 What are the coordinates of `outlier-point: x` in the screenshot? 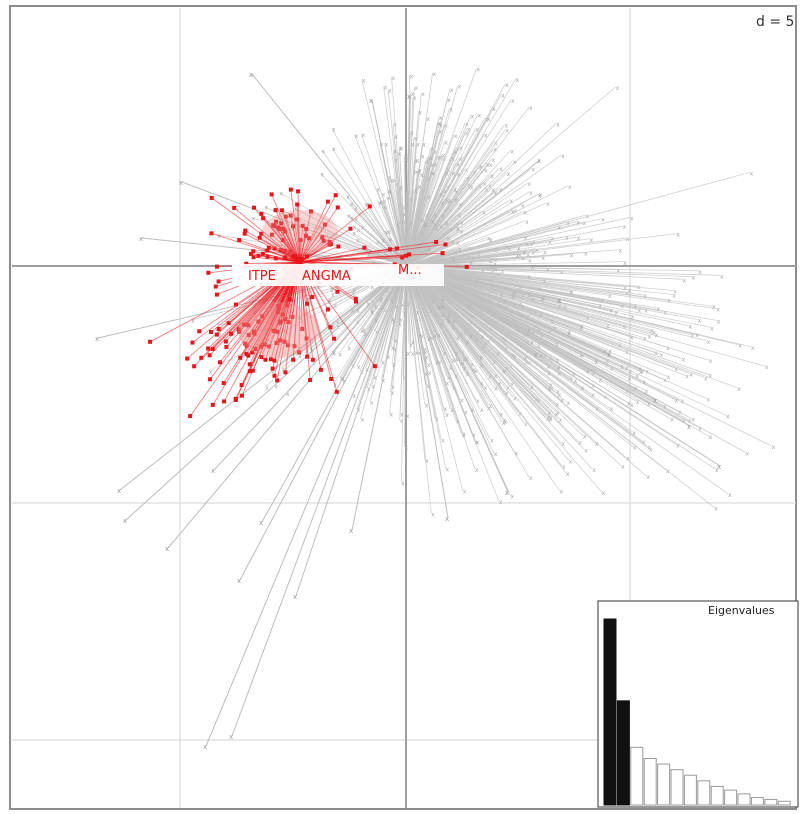 It's located at (167, 549).